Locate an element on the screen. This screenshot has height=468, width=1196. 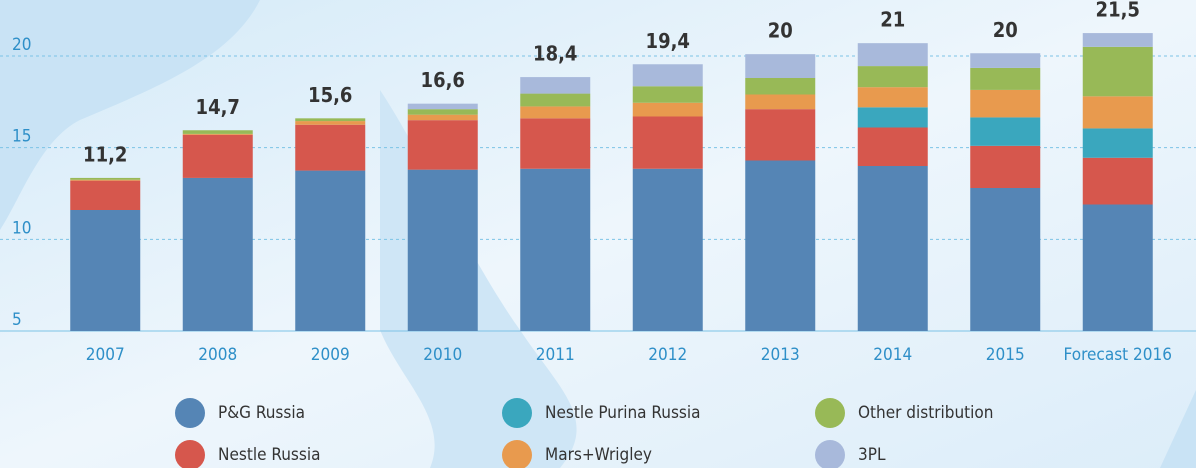
legend-label: Nestle Purina Russia is located at coordinates (623, 413).